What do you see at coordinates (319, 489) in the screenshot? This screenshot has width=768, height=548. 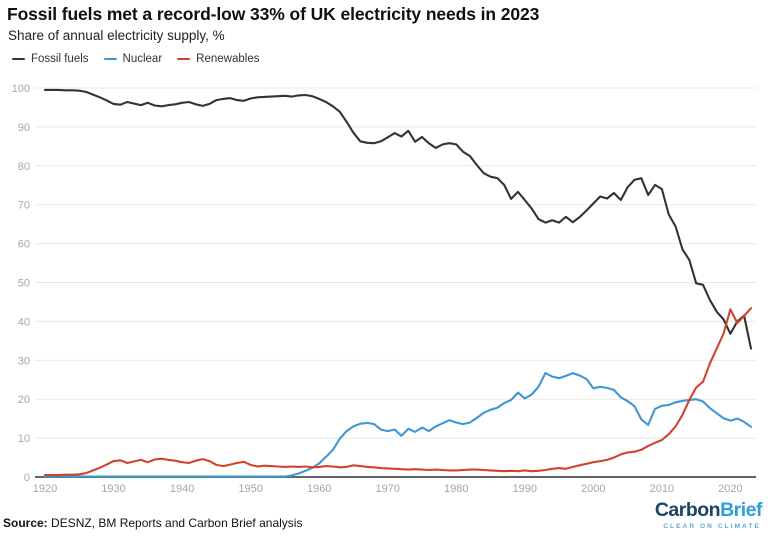 I see `svg-text: 1960` at bounding box center [319, 489].